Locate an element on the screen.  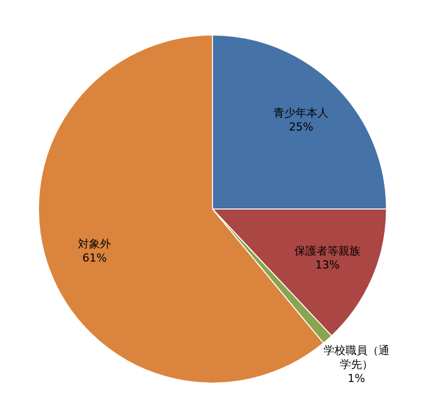
data-label: 25% is located at coordinates (301, 127).